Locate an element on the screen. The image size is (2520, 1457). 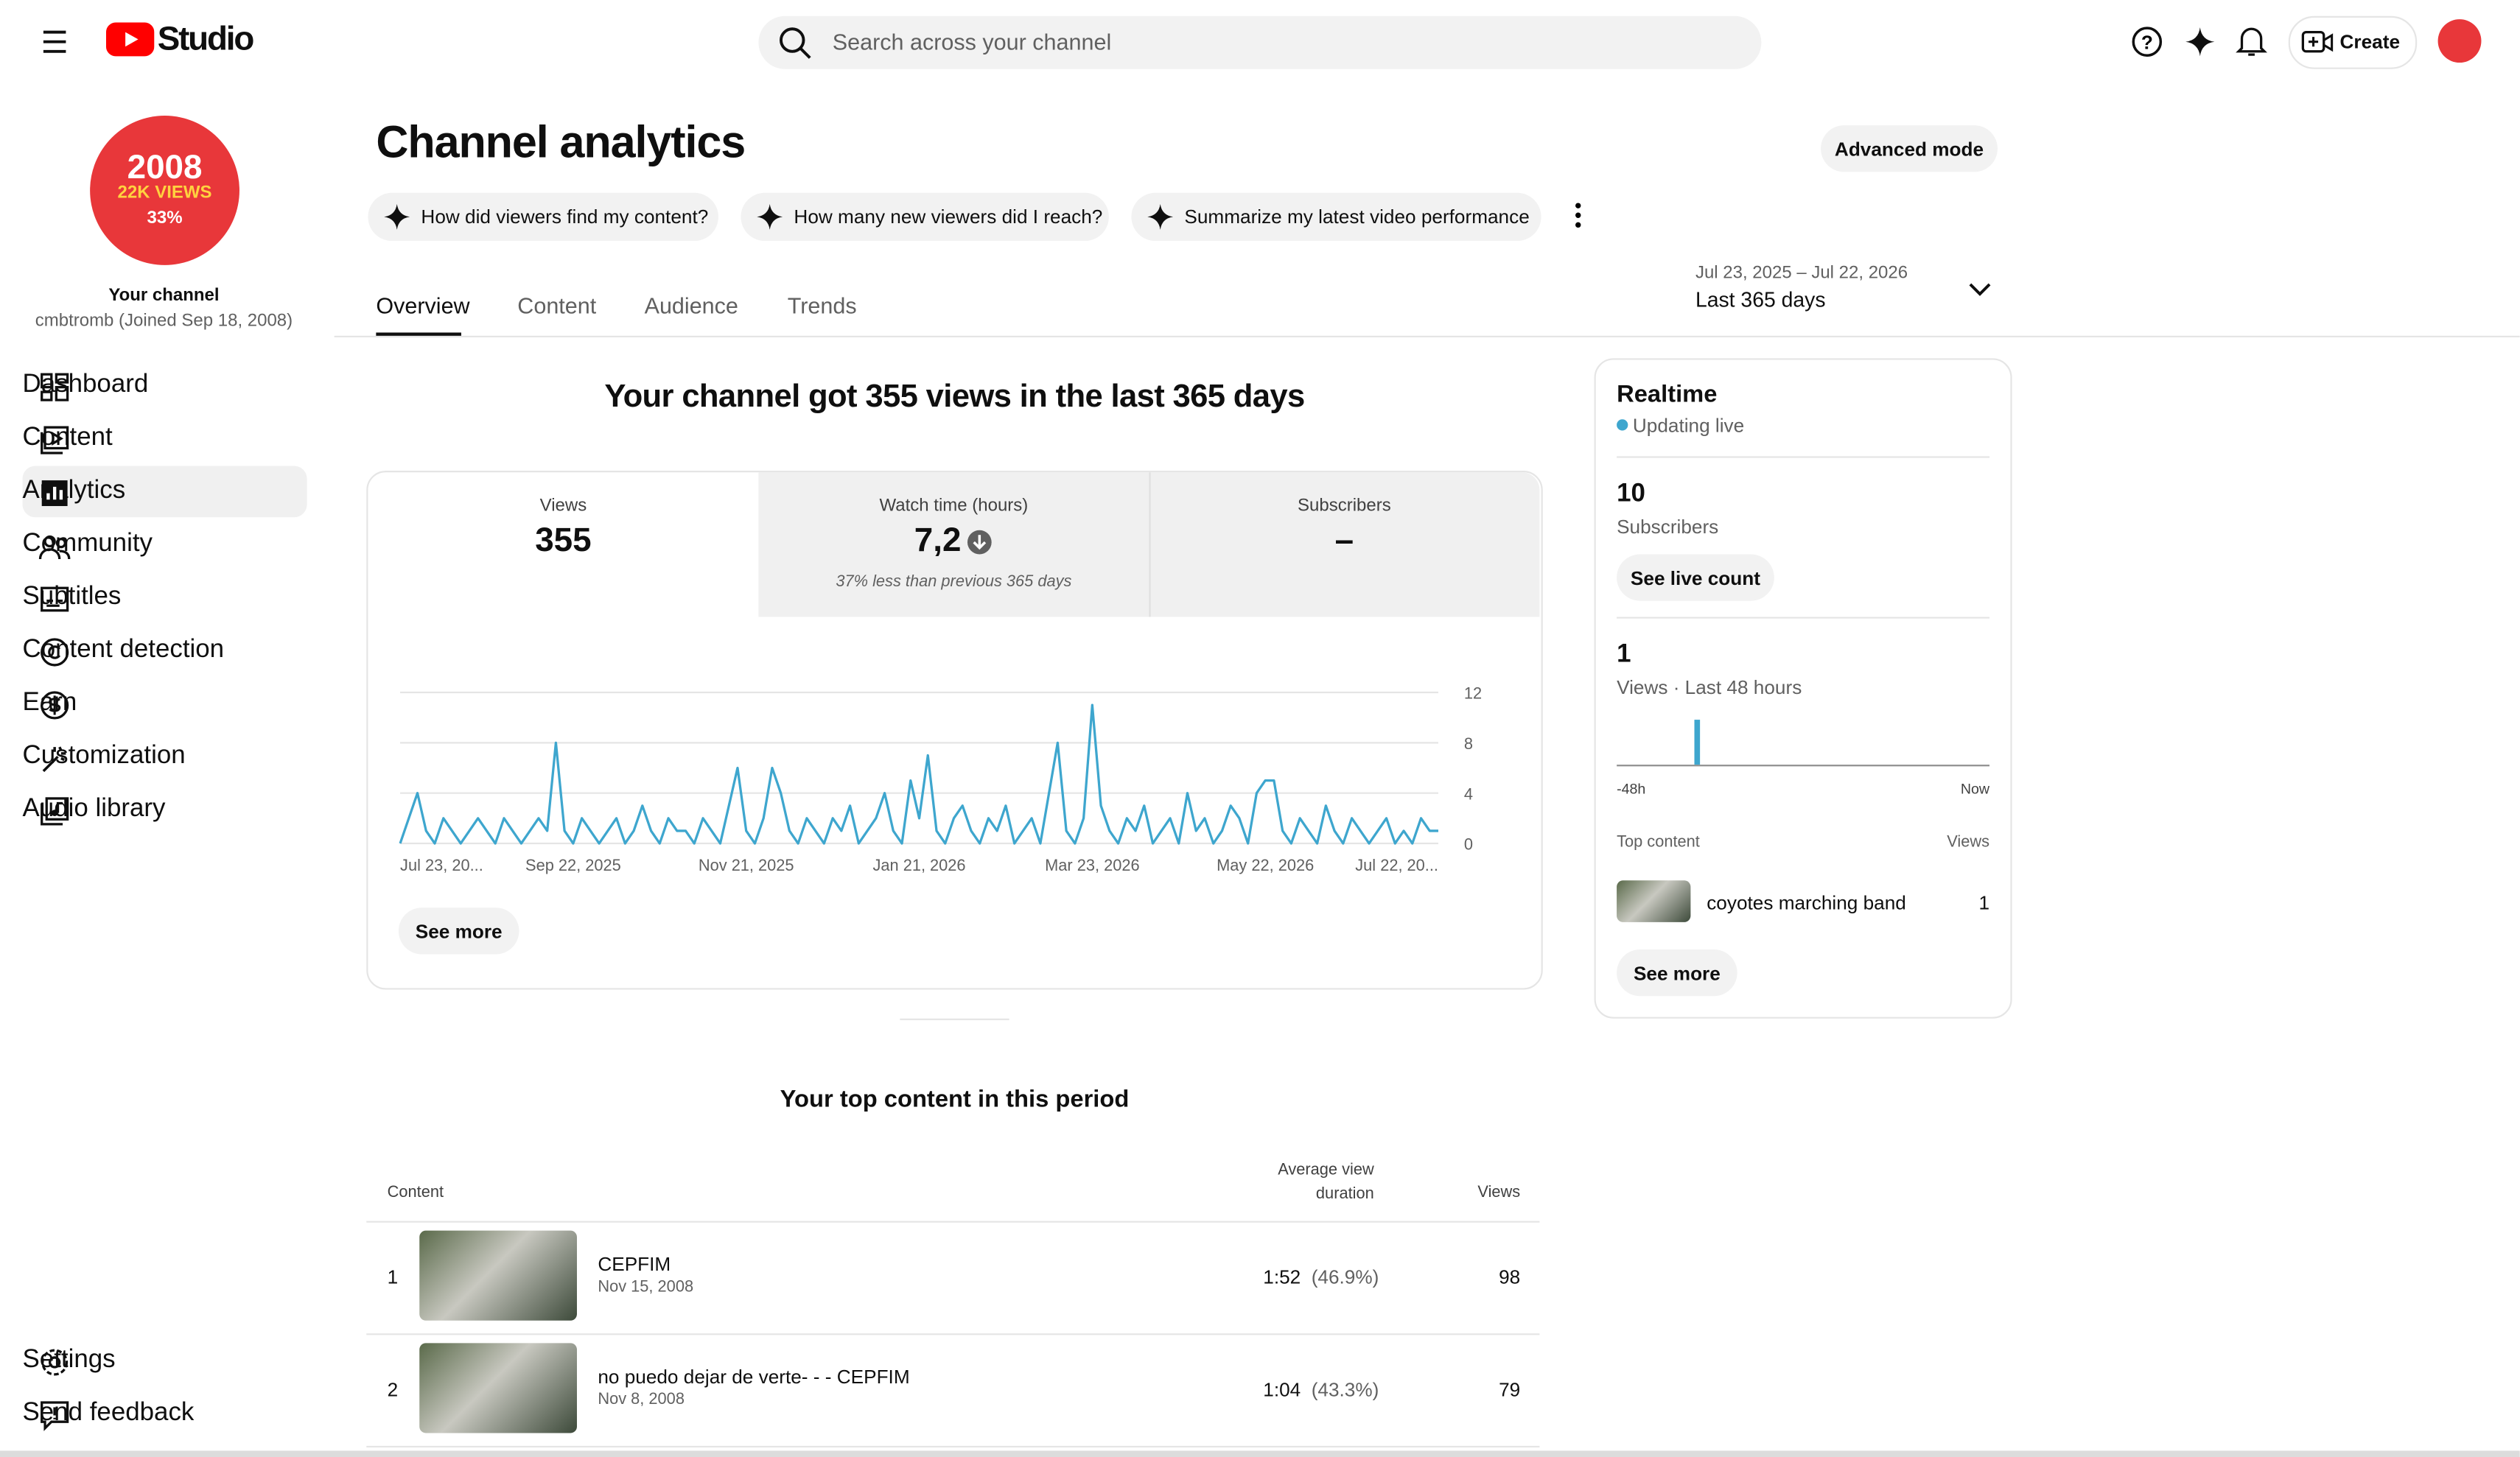
video-title: CEPFIM is located at coordinates (634, 1264).